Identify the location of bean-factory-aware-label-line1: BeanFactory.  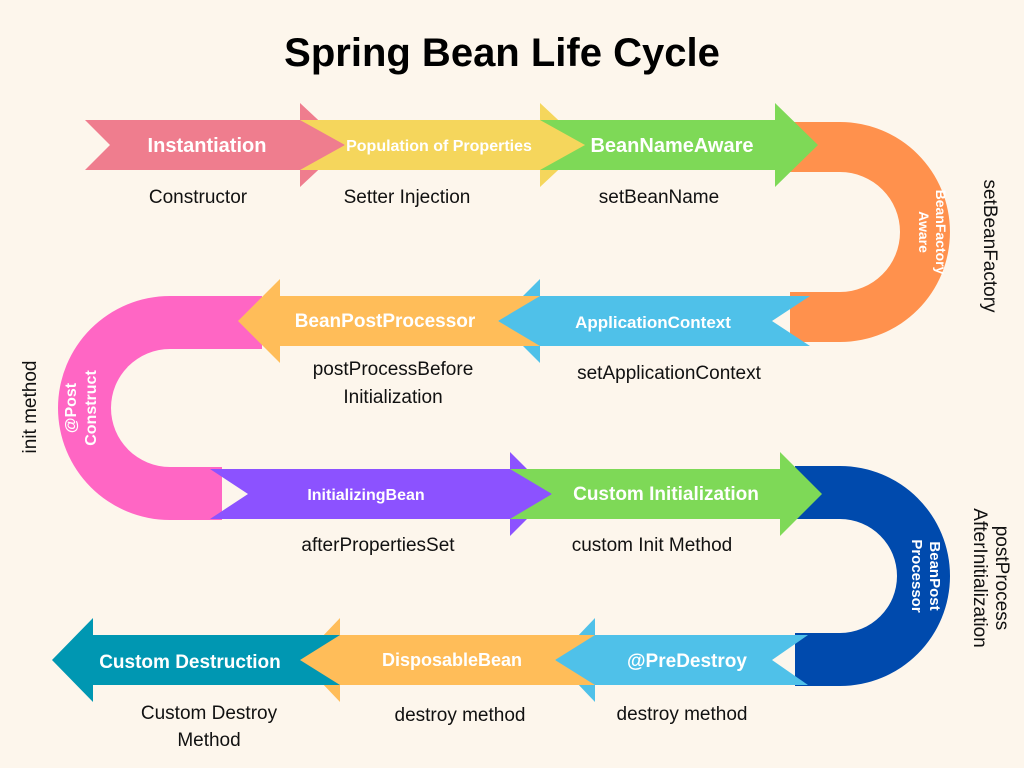
(941, 232).